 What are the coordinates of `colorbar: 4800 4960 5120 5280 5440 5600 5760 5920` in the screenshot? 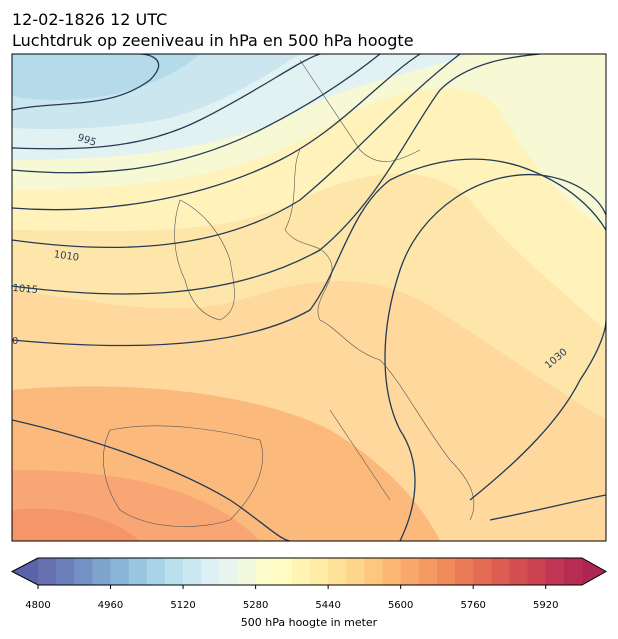 It's located at (309, 584).